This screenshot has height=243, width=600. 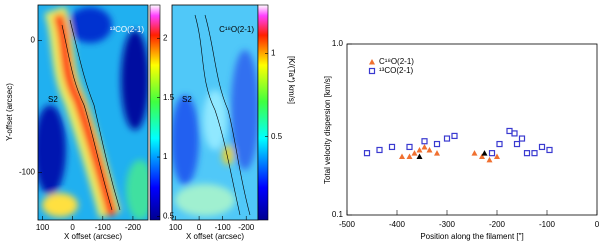 I want to click on colorbar-tick-label: 1.5, so click(x=169, y=97).